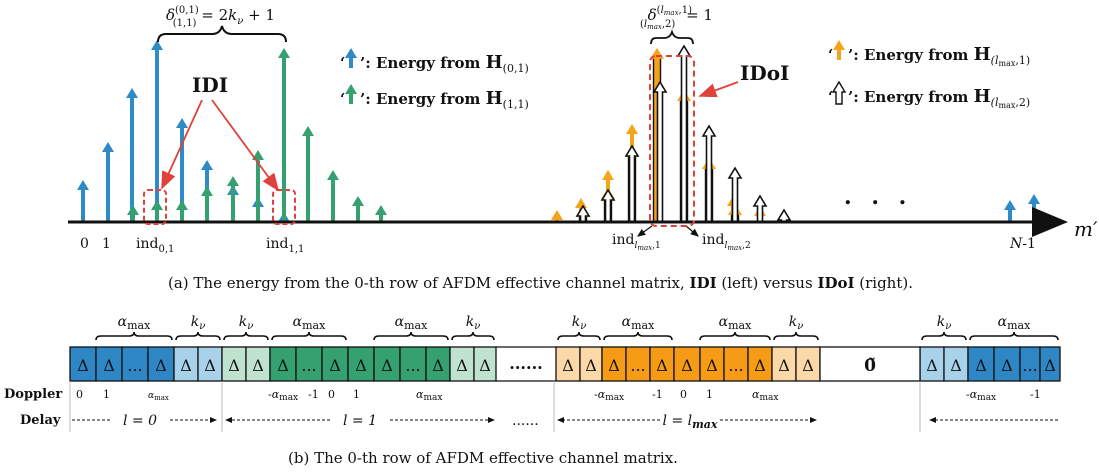 Image resolution: width=1099 pixels, height=472 pixels. What do you see at coordinates (683, 394) in the screenshot?
I see `doppler-label: 0` at bounding box center [683, 394].